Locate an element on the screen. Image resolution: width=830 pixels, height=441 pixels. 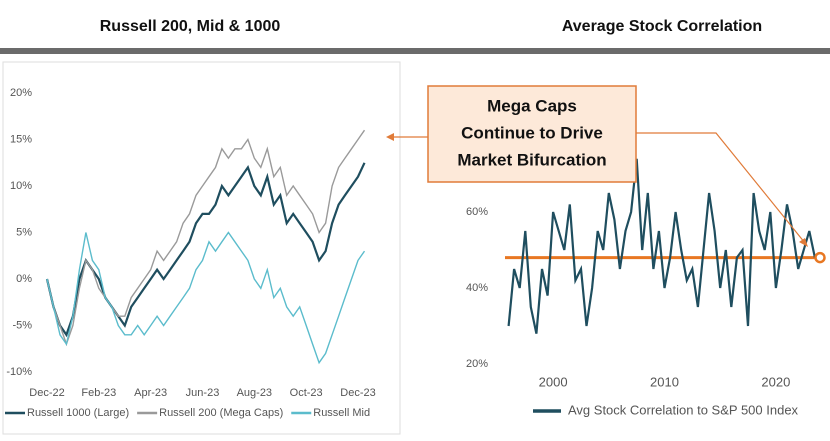
x-tick-label: 2020 is located at coordinates (775, 381).